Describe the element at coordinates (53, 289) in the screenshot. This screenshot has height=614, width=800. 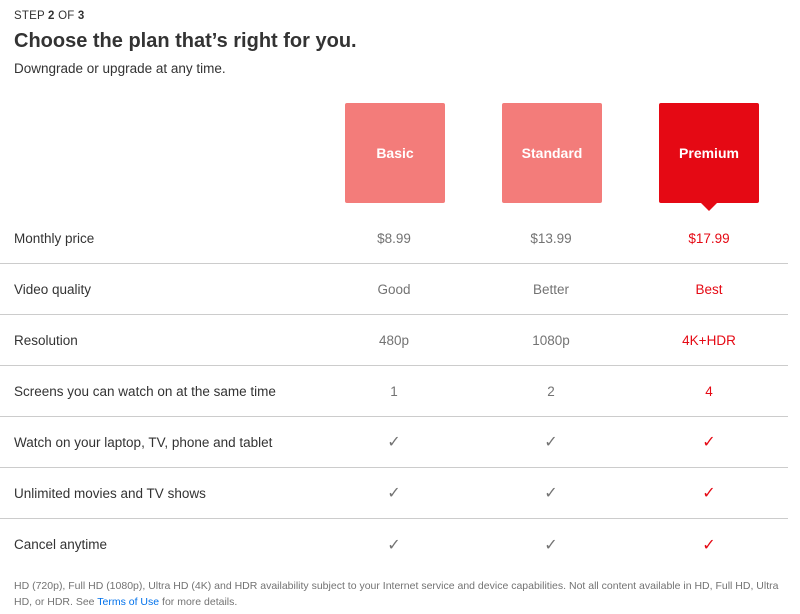
I see `row-label: Video quality` at that location.